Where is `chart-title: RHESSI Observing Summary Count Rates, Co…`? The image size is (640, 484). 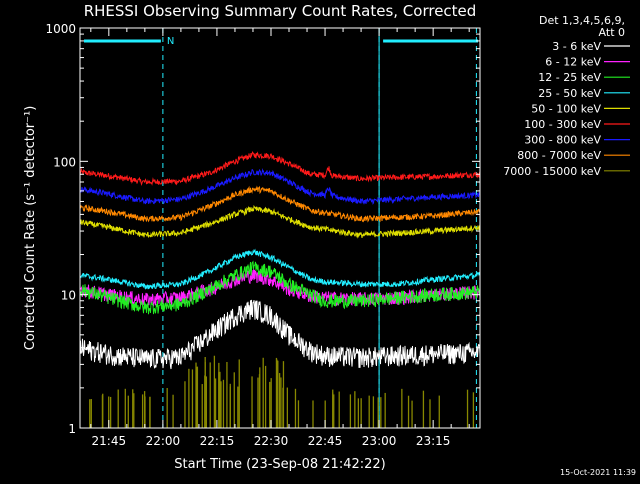 chart-title: RHESSI Observing Summary Count Rates, Co… is located at coordinates (280, 11).